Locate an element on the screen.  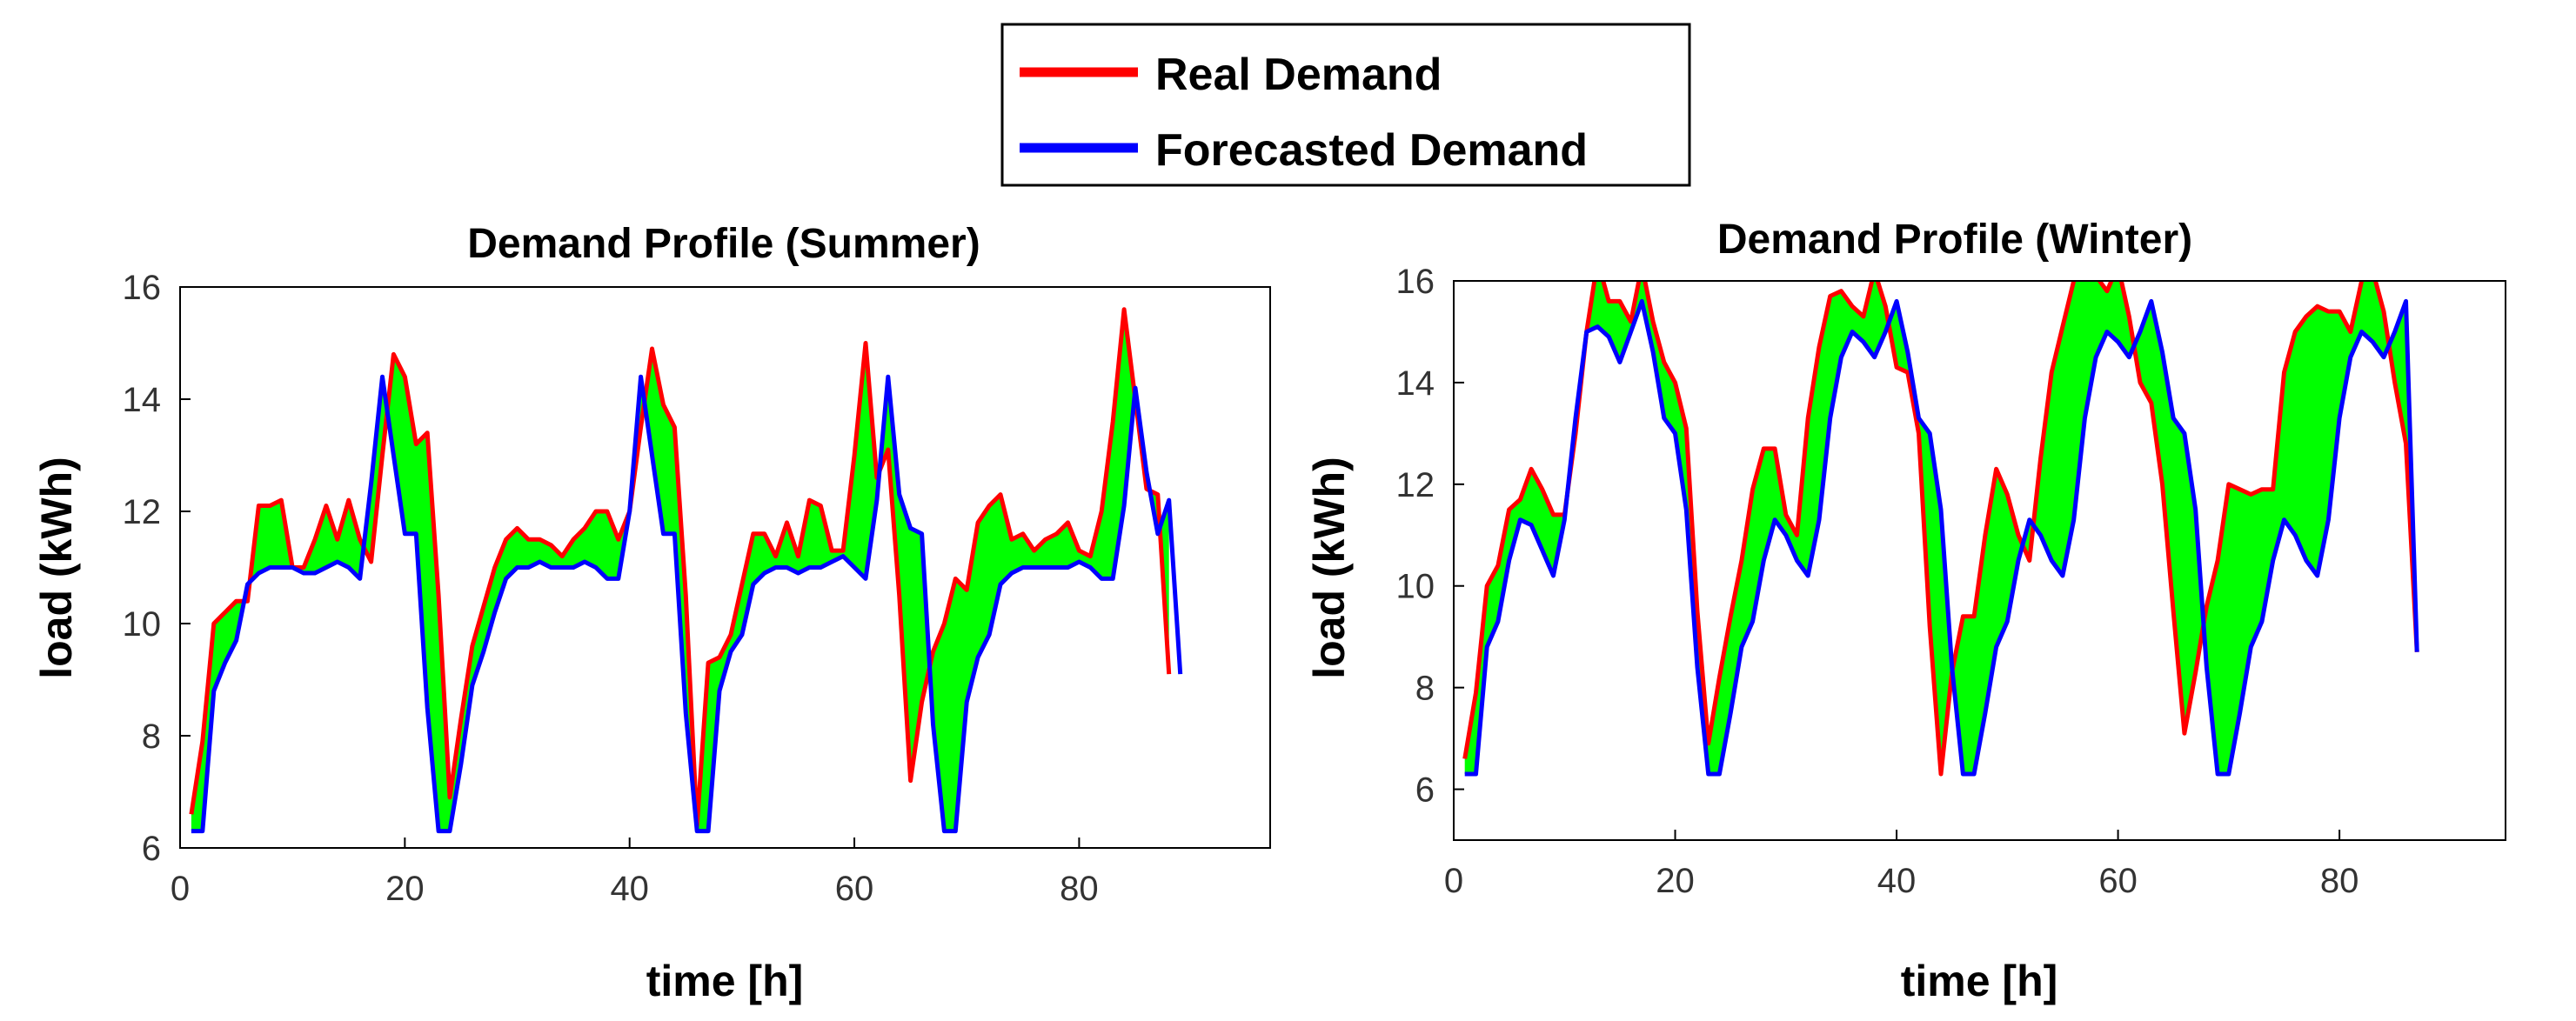
legend-box is located at coordinates (1345, 105).